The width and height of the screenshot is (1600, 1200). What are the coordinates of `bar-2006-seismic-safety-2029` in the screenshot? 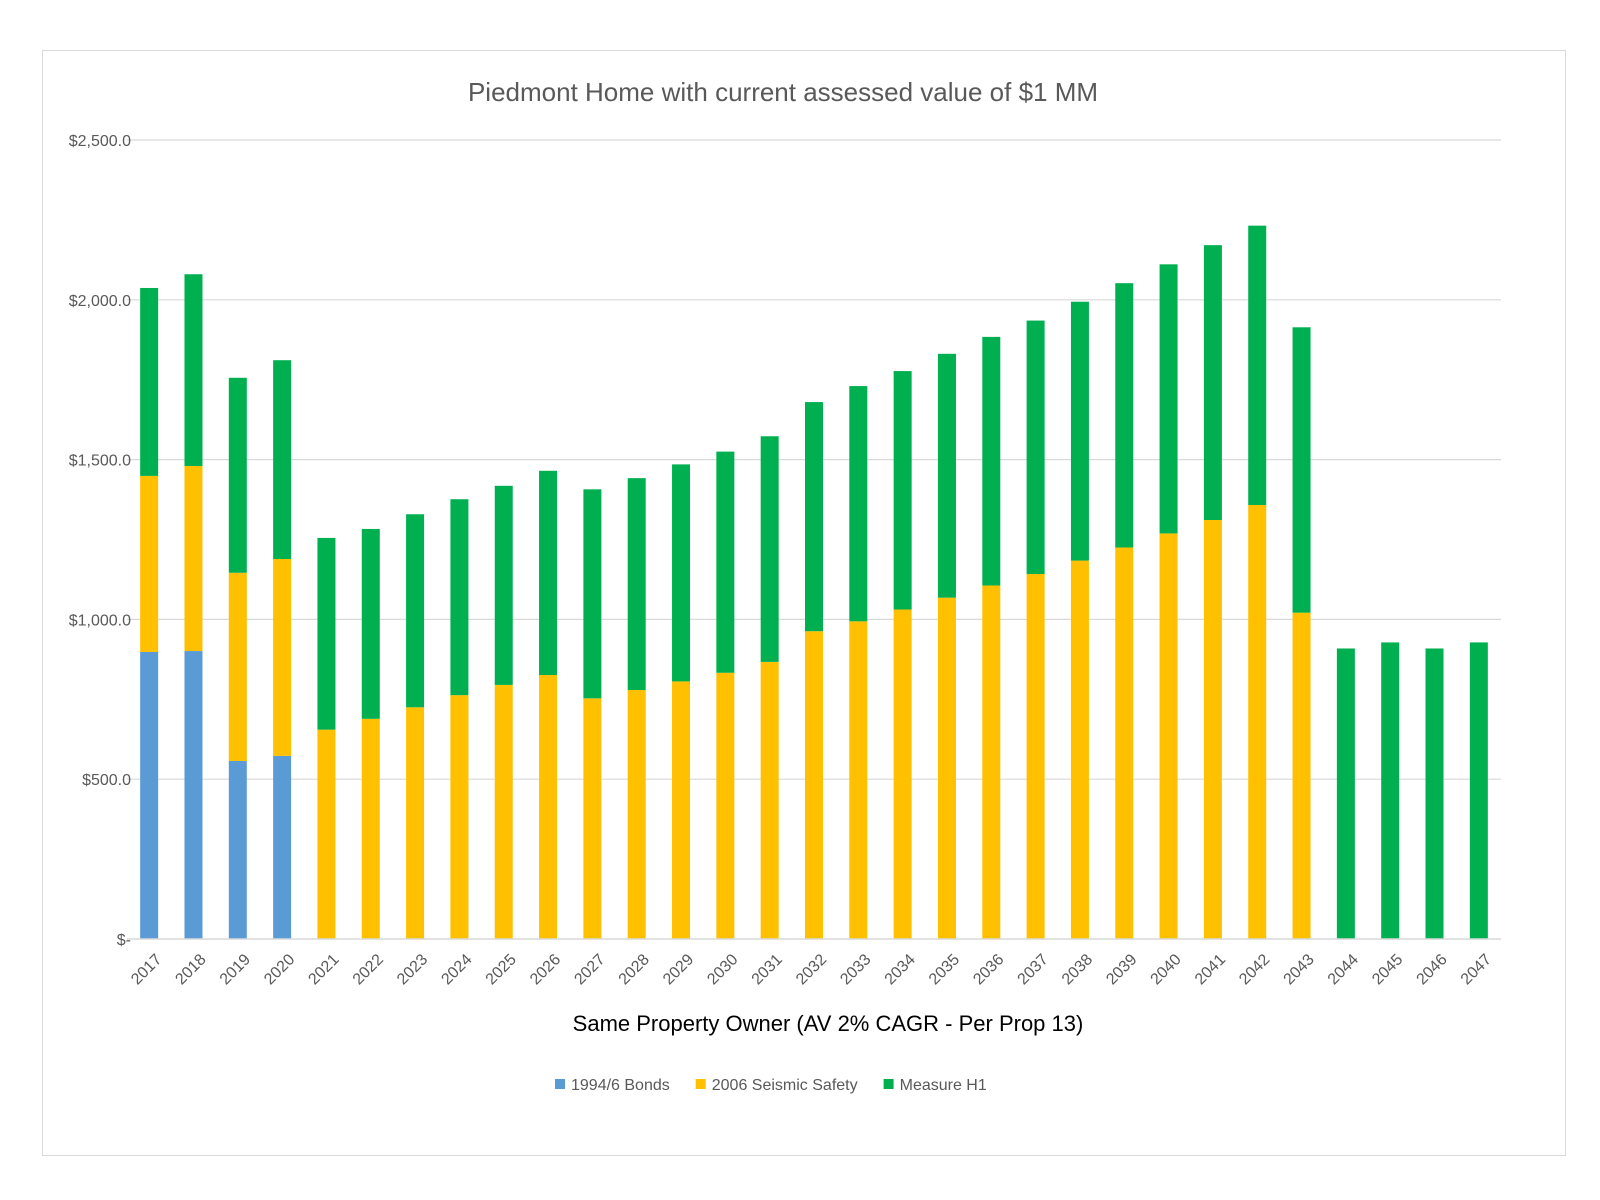 It's located at (681, 810).